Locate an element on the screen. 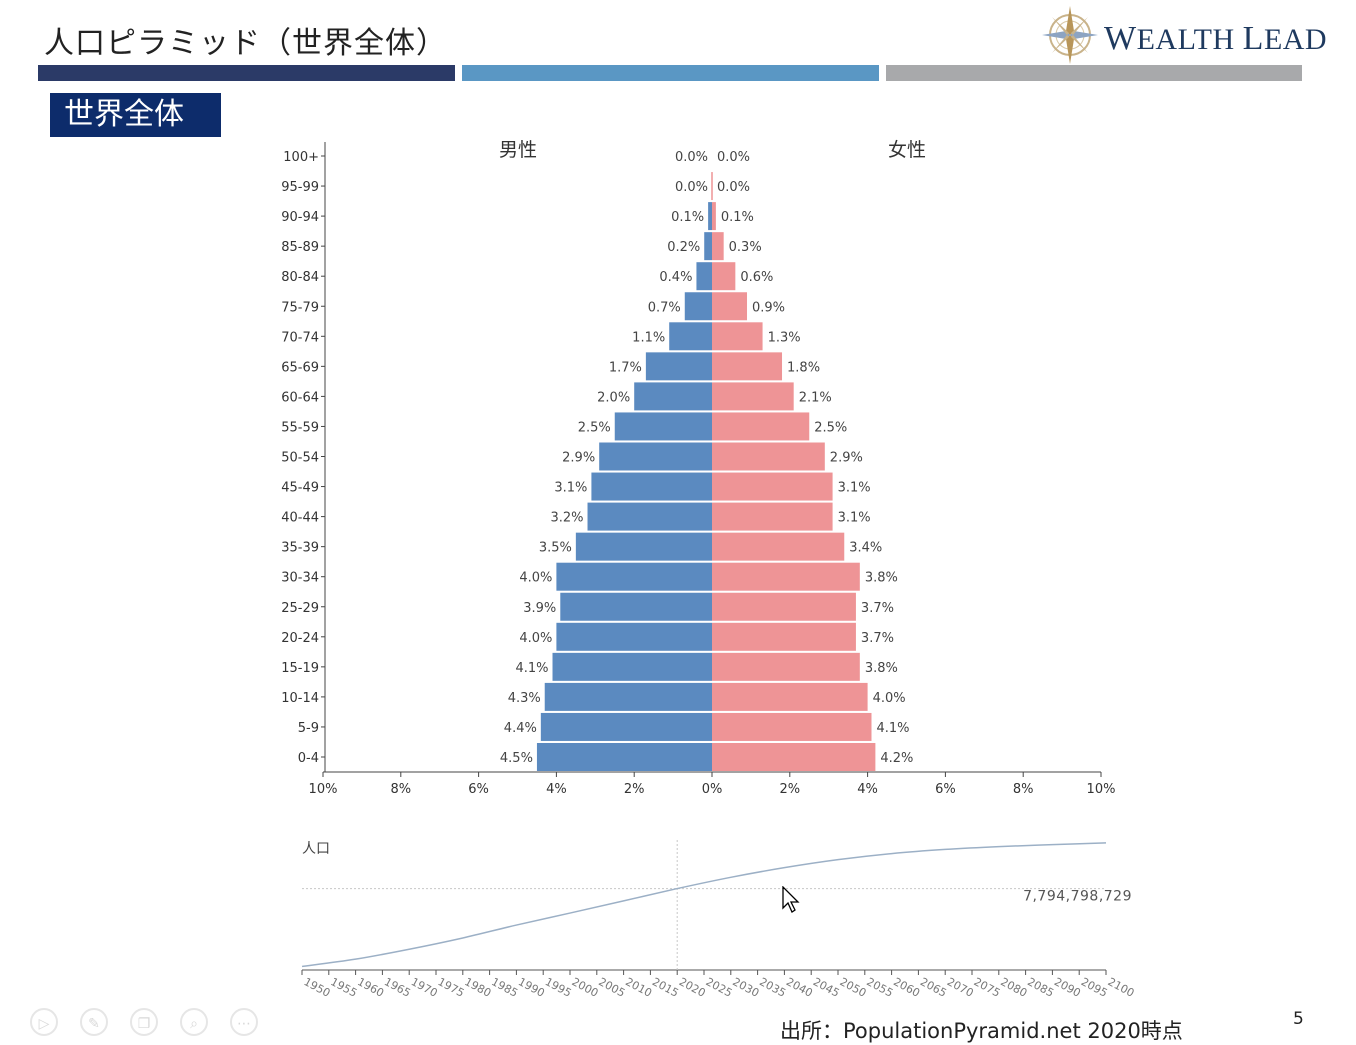 Image resolution: width=1356 pixels, height=1045 pixels. year-tick-label: 2030 is located at coordinates (745, 987).